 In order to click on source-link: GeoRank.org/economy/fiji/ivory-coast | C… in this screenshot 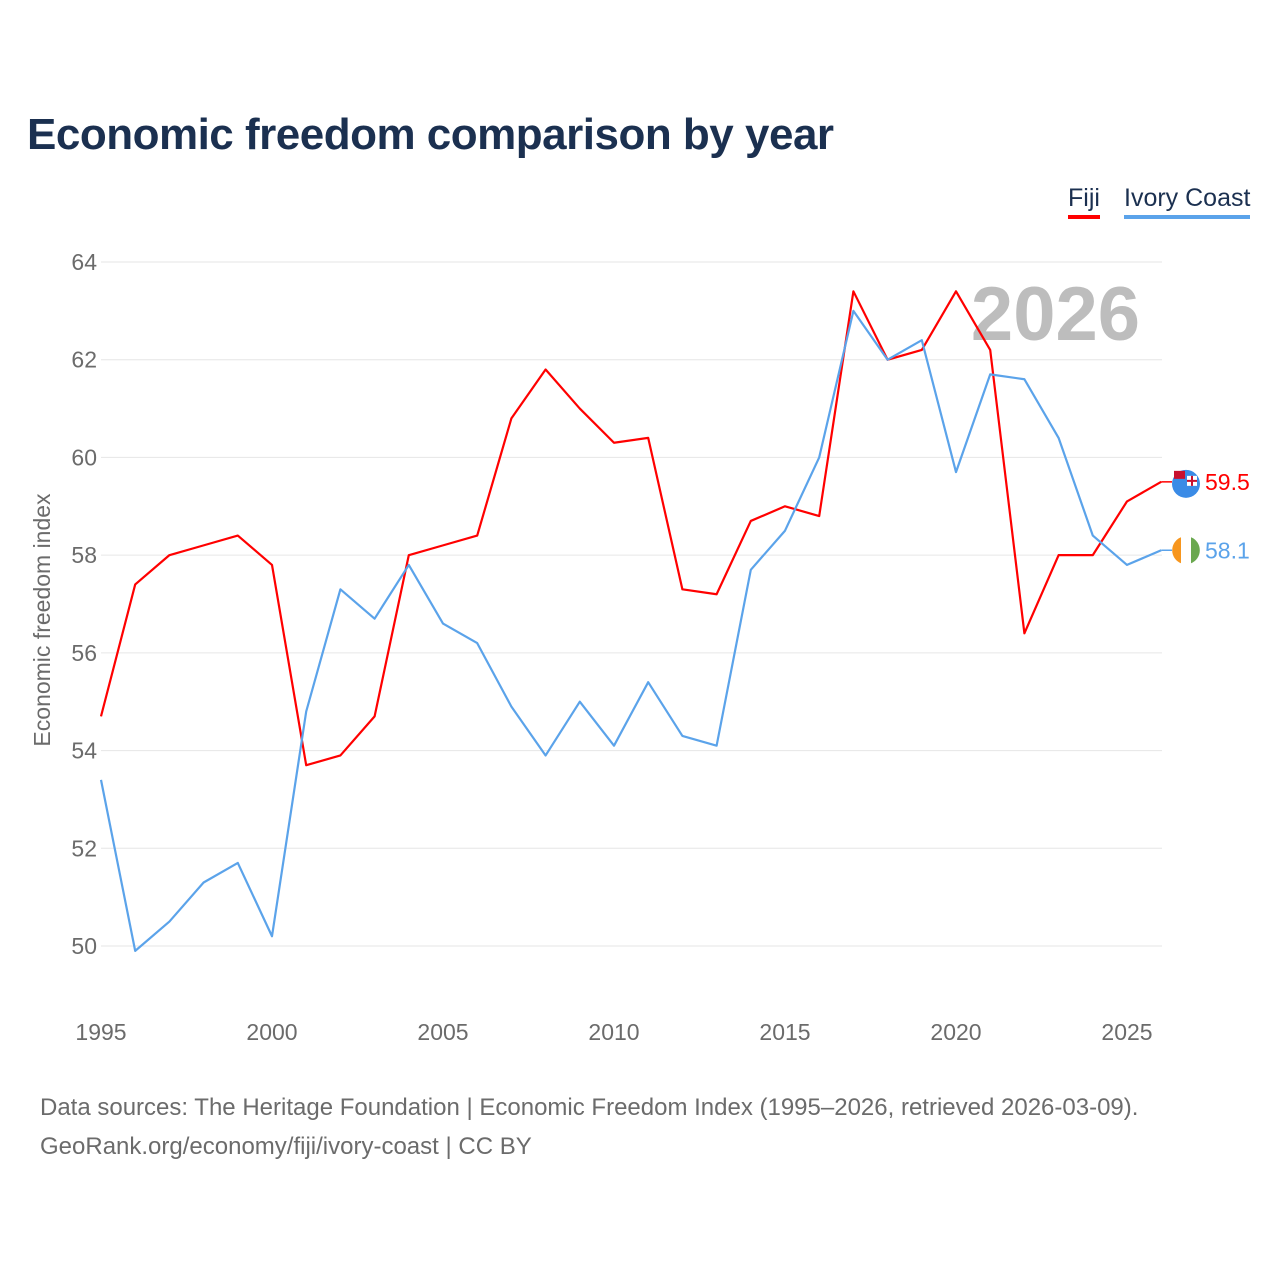, I will do `click(286, 1146)`.